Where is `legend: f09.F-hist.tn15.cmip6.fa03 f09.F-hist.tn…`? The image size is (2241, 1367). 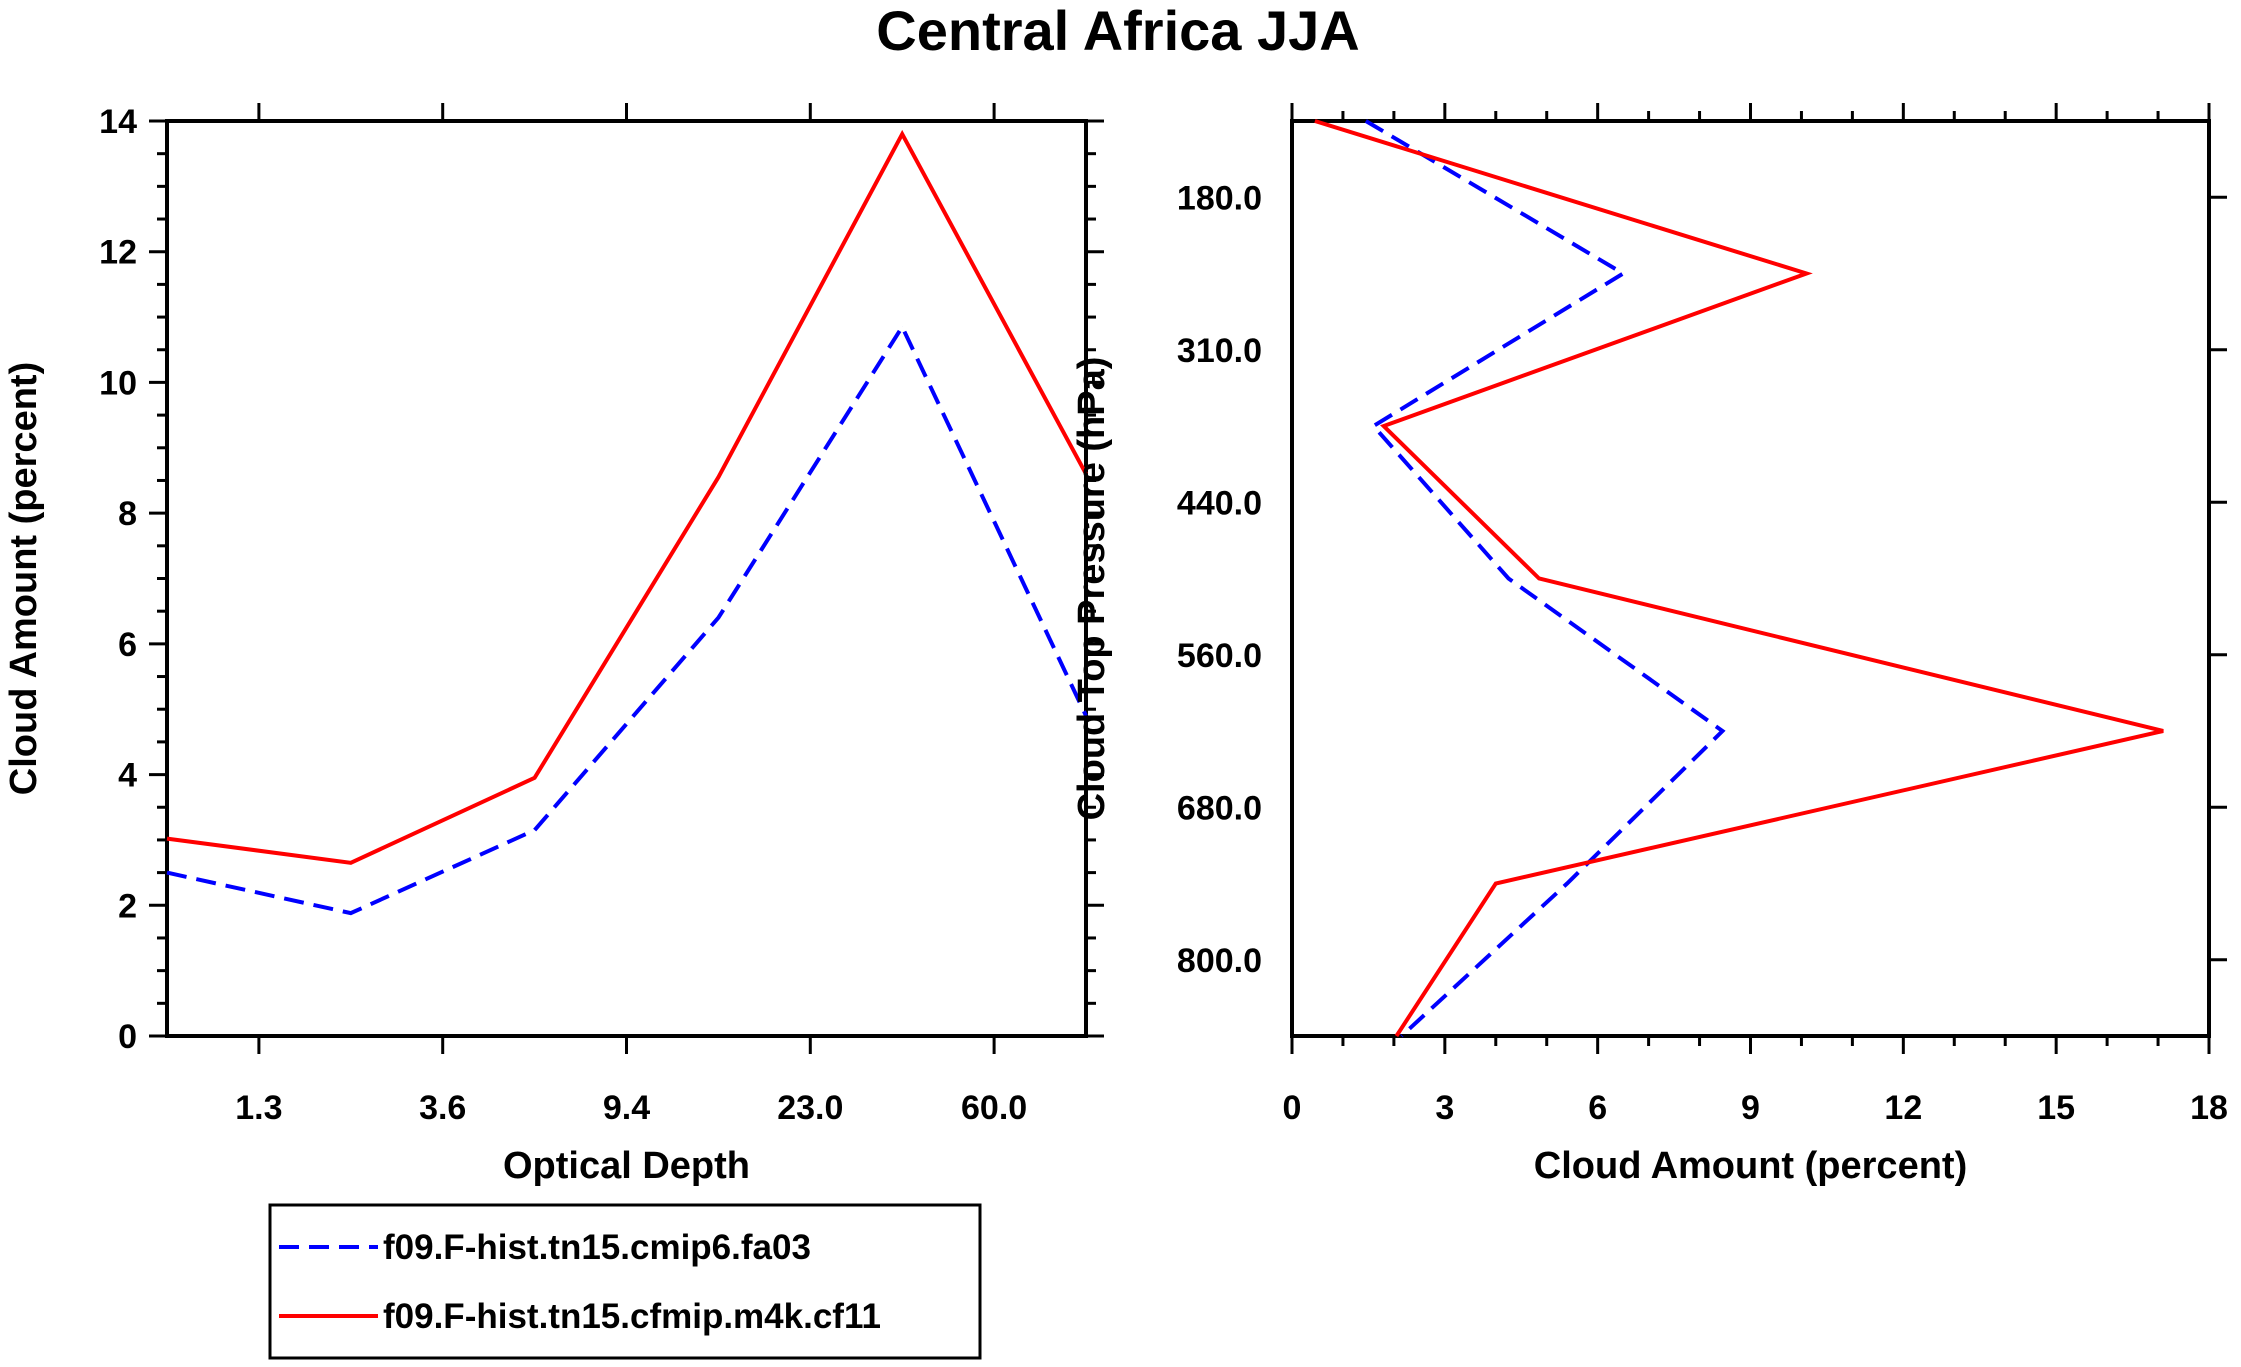 legend: f09.F-hist.tn15.cmip6.fa03 f09.F-hist.tn… is located at coordinates (625, 1281).